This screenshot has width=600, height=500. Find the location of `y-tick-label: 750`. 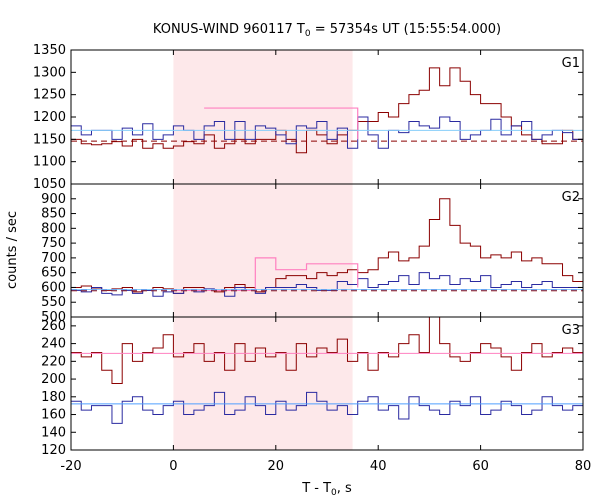

y-tick-label: 750 is located at coordinates (53, 243).